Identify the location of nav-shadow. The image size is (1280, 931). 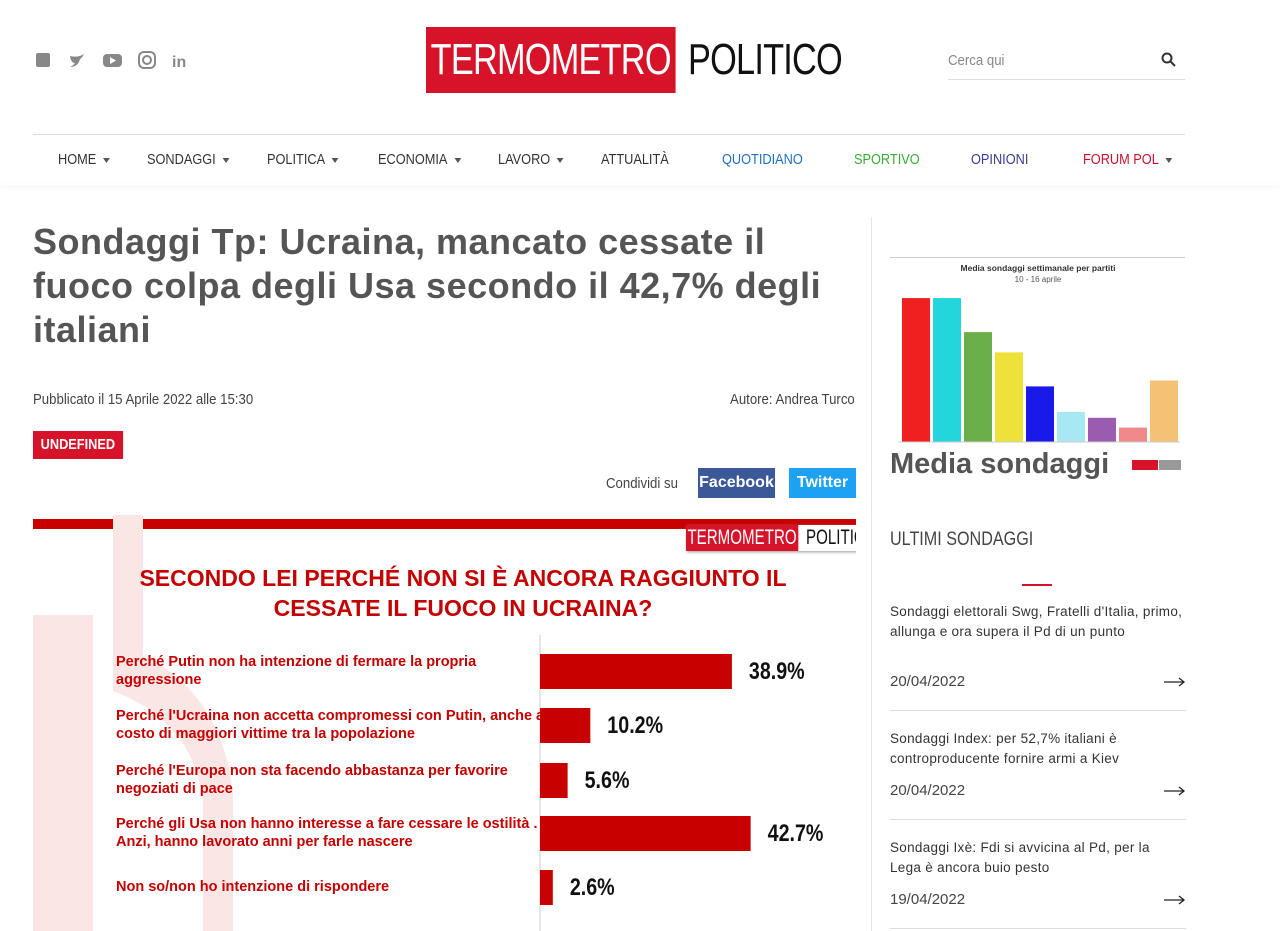
(640, 184).